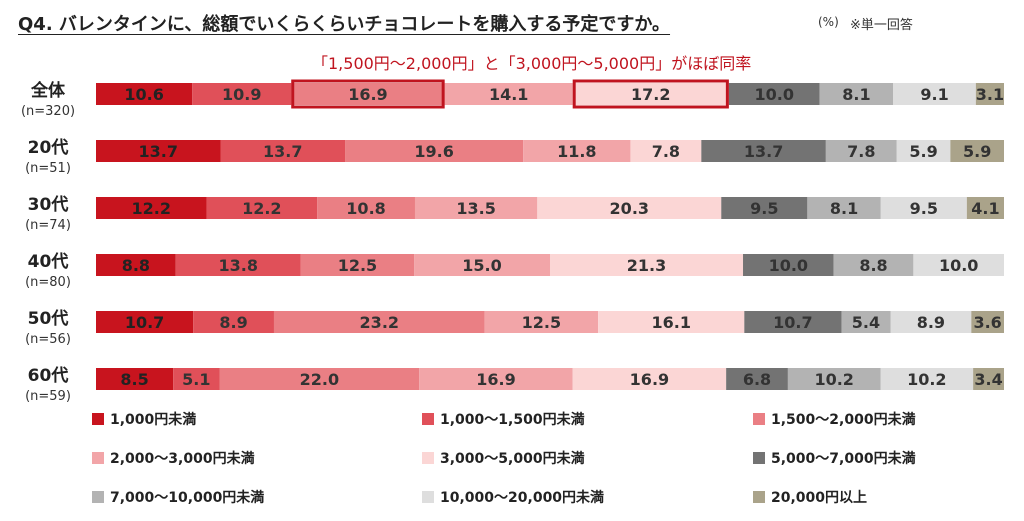 The height and width of the screenshot is (521, 1024). What do you see at coordinates (522, 498) in the screenshot?
I see `legend-label: 10,000～20,000円未満` at bounding box center [522, 498].